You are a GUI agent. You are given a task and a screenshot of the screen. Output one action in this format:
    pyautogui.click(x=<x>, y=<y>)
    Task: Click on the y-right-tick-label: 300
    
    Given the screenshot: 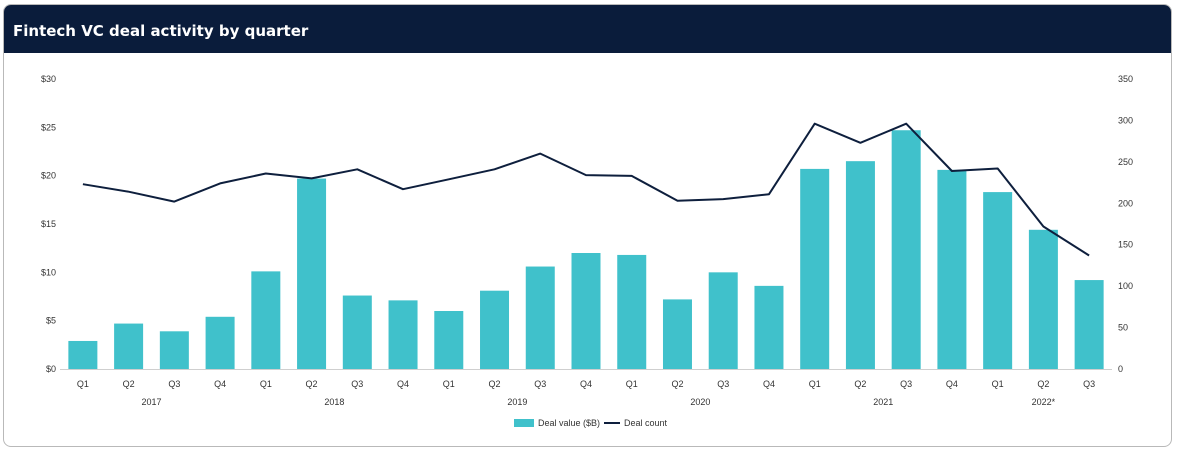 What is the action you would take?
    pyautogui.click(x=1125, y=120)
    